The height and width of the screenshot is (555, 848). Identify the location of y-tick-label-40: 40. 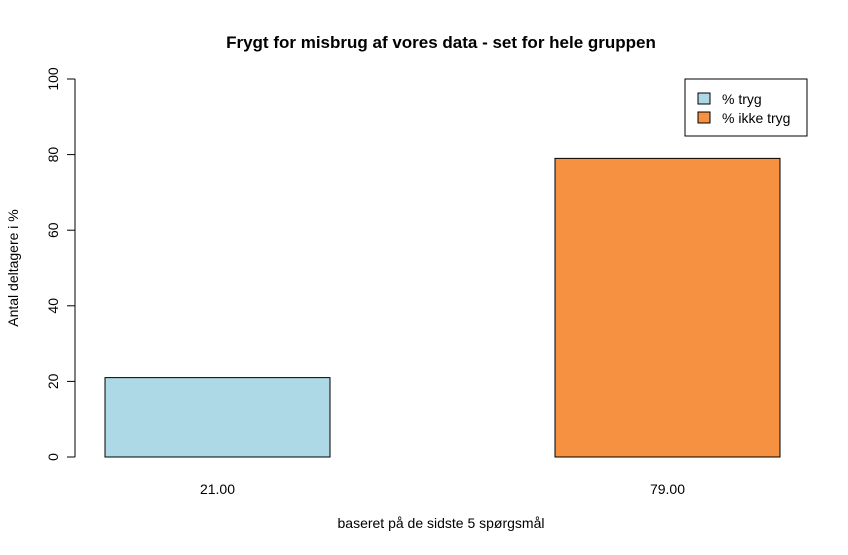
(53, 306).